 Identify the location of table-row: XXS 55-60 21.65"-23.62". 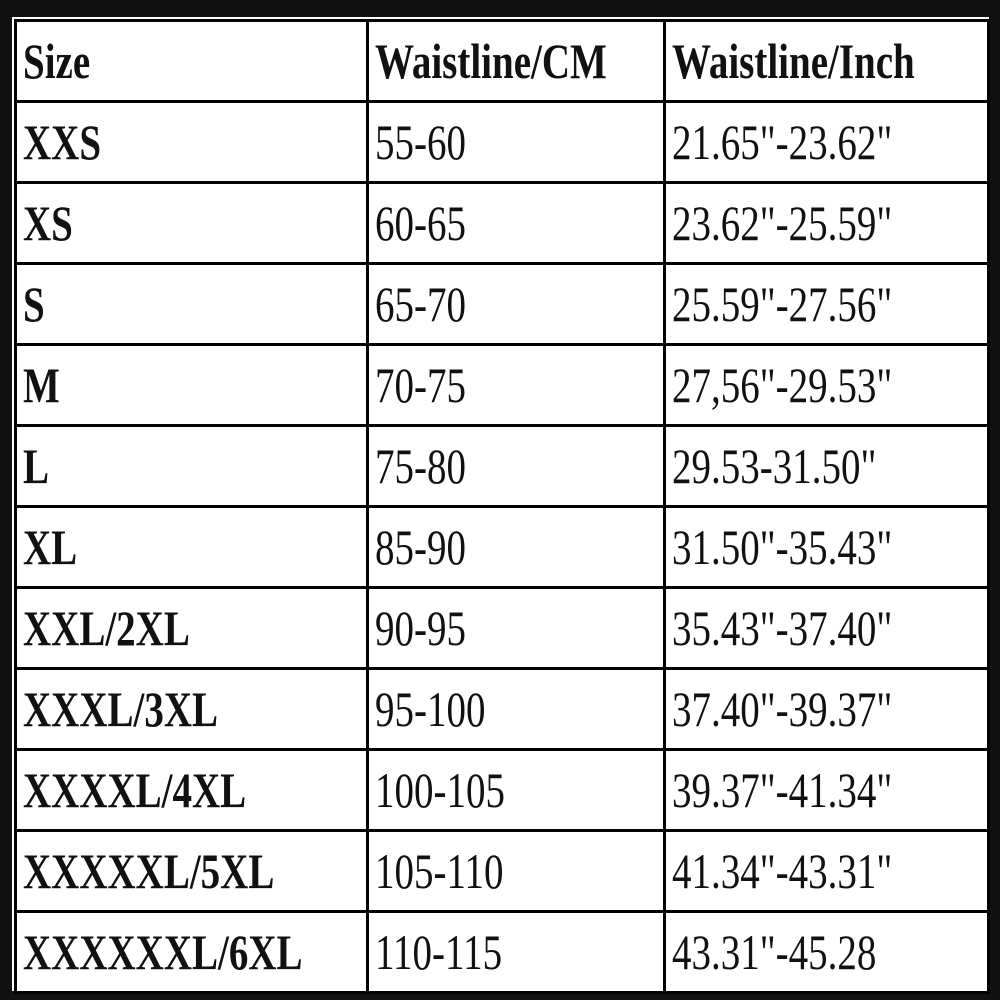
(502, 142).